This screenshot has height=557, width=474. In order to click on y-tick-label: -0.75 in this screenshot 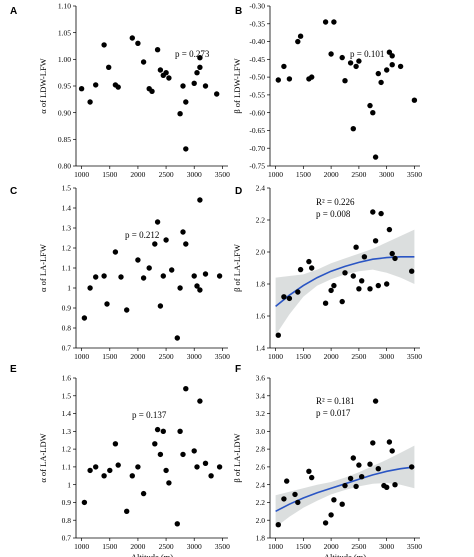, I will do `click(257, 166)`.